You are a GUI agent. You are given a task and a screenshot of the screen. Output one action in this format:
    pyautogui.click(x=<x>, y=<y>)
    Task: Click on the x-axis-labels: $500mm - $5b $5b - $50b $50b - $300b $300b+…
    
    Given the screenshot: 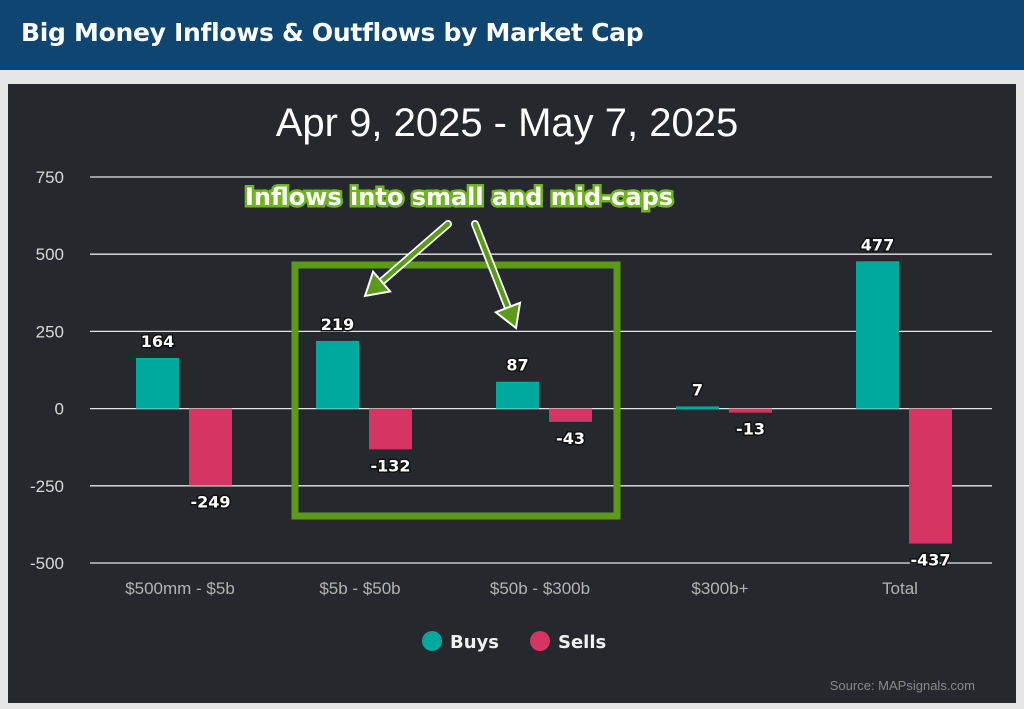 What is the action you would take?
    pyautogui.click(x=521, y=588)
    